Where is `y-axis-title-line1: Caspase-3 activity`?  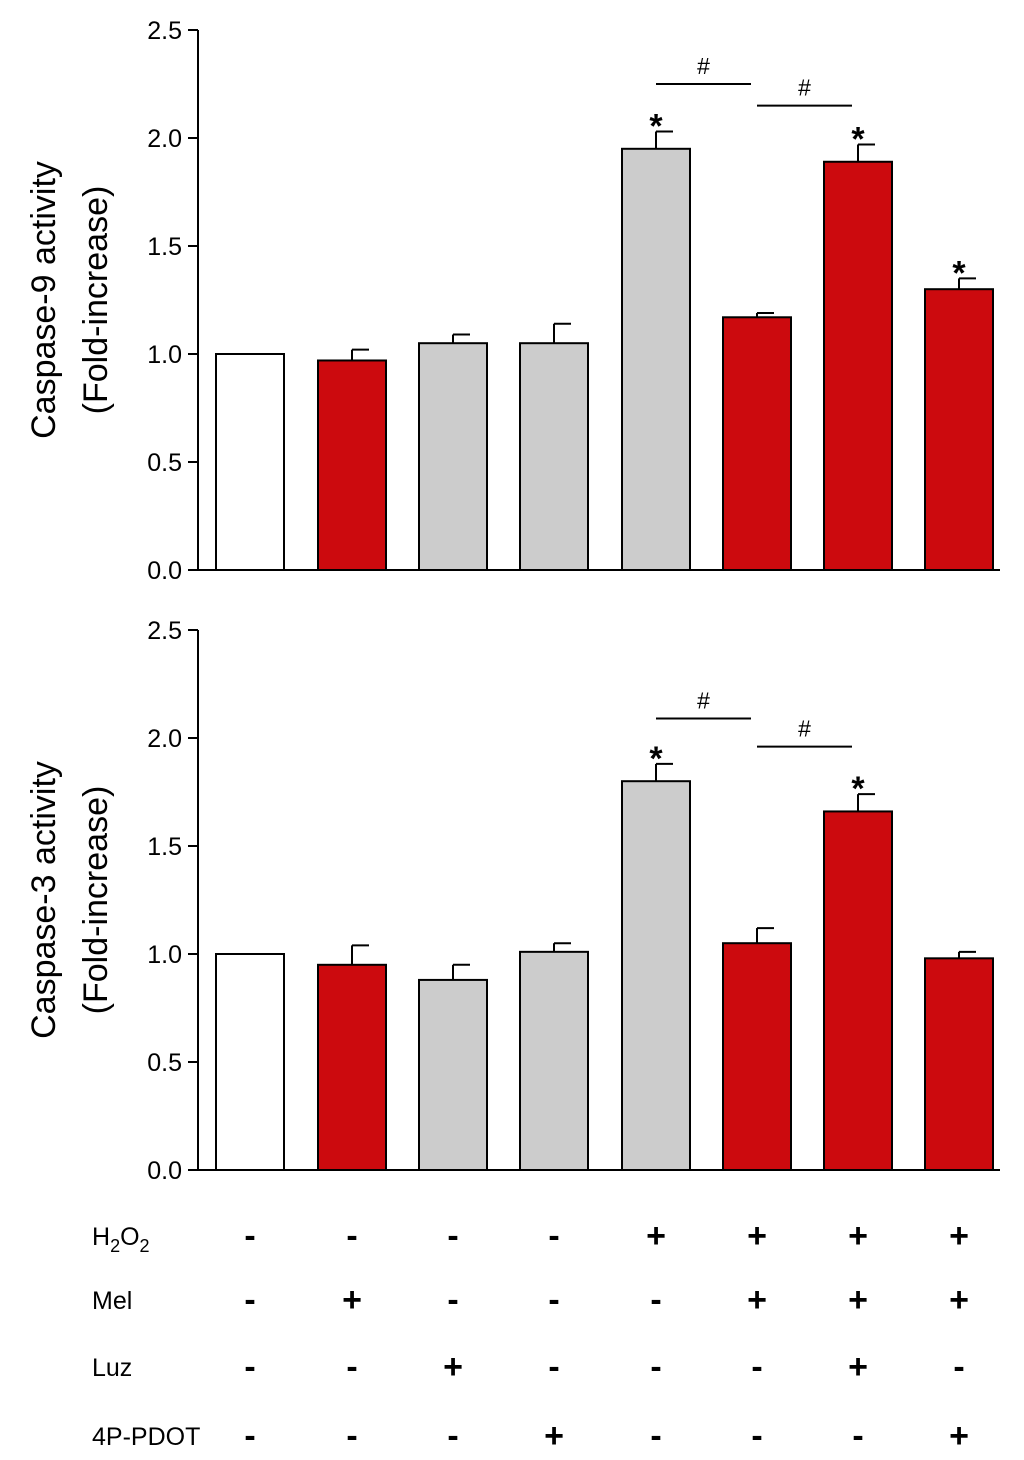 y-axis-title-line1: Caspase-3 activity is located at coordinates (44, 900).